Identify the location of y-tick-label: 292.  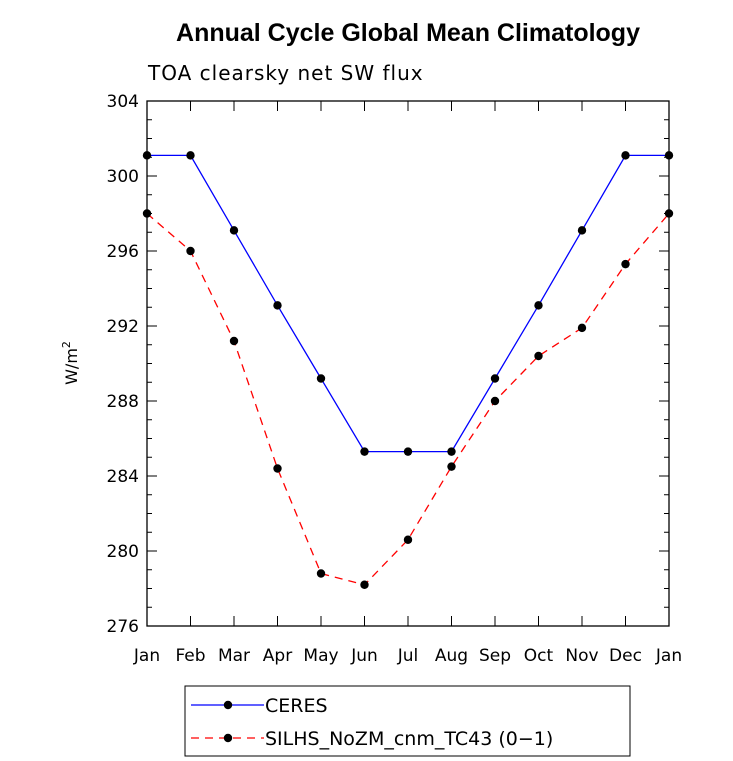
(123, 327).